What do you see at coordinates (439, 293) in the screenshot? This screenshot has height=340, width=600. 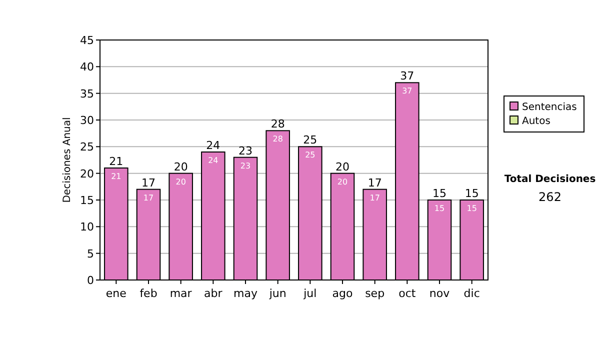 I see `x-tick-label: nov` at bounding box center [439, 293].